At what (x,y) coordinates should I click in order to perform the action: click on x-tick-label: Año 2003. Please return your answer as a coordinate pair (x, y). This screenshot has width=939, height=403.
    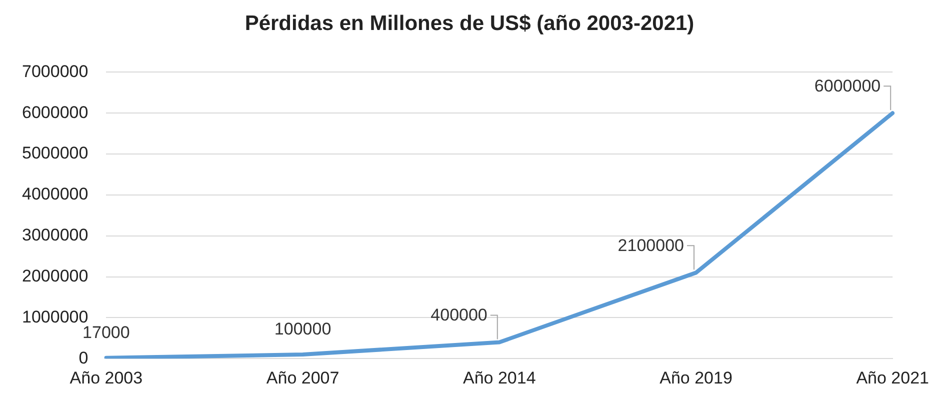
    Looking at the image, I should click on (106, 378).